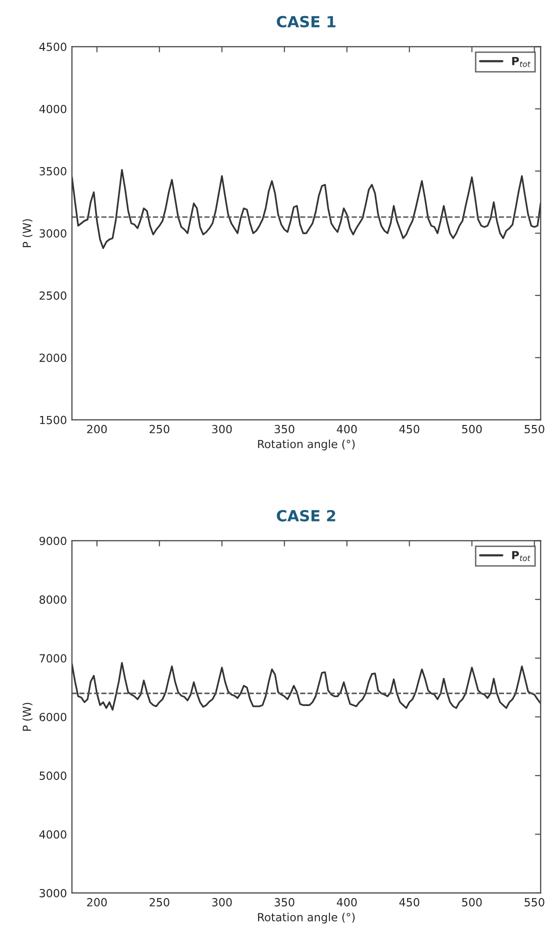 The image size is (545, 952). Describe the element at coordinates (306, 22) in the screenshot. I see `chart-title: CASE 1` at that location.